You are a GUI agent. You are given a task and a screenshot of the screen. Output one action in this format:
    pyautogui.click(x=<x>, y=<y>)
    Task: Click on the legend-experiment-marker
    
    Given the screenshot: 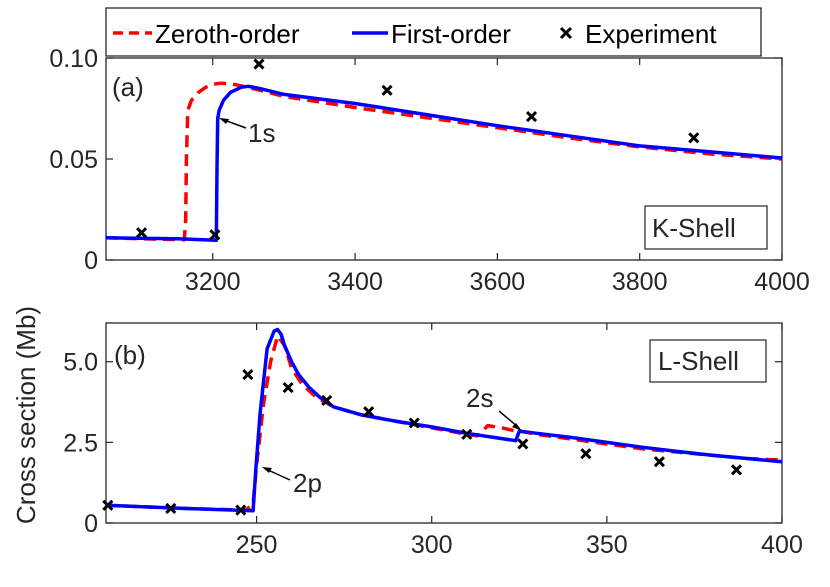 What is the action you would take?
    pyautogui.click(x=566, y=33)
    